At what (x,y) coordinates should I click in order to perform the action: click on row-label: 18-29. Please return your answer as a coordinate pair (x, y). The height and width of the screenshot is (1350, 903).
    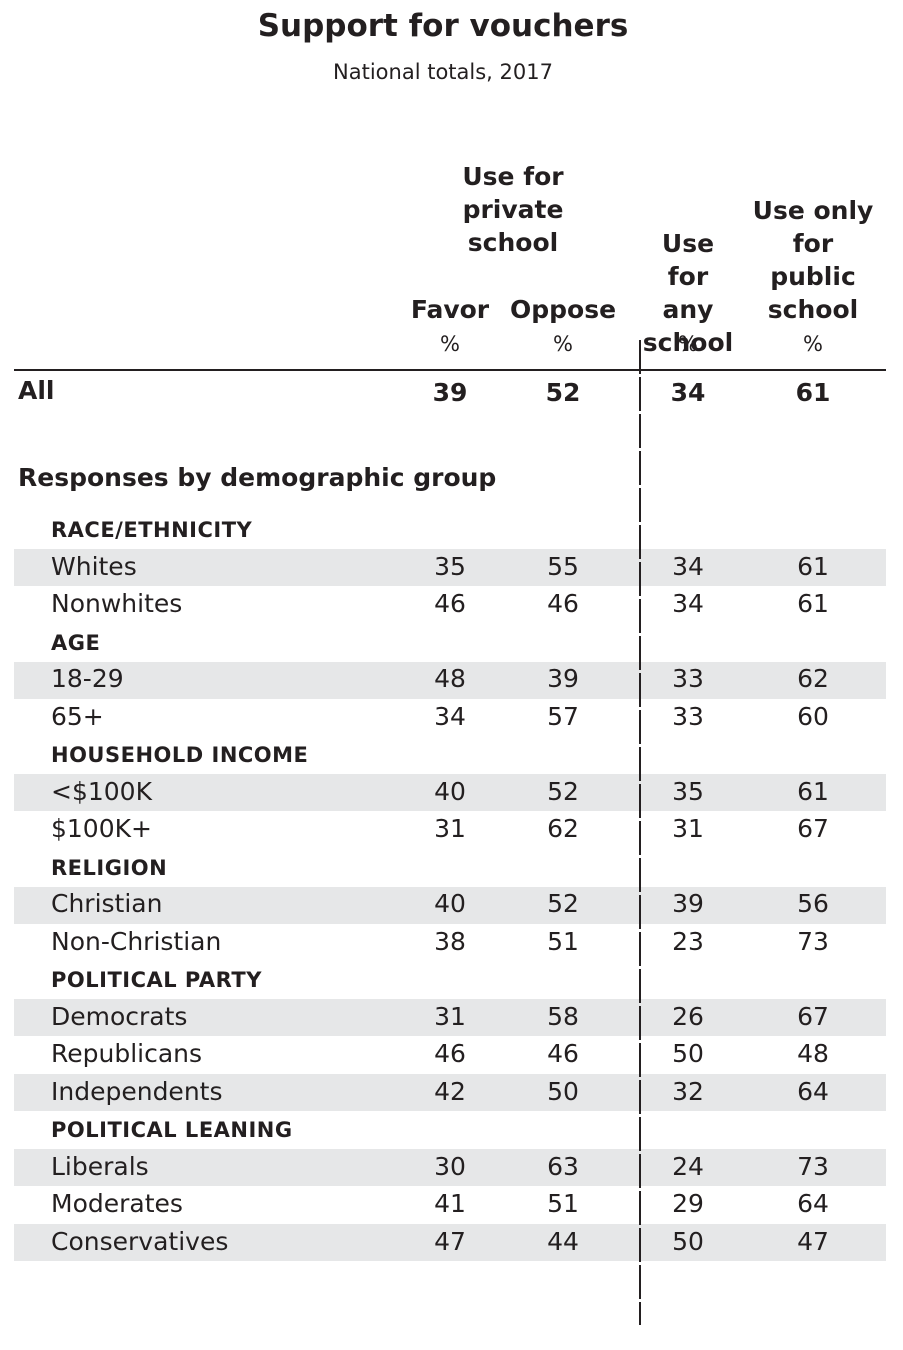
    Looking at the image, I should click on (87, 678).